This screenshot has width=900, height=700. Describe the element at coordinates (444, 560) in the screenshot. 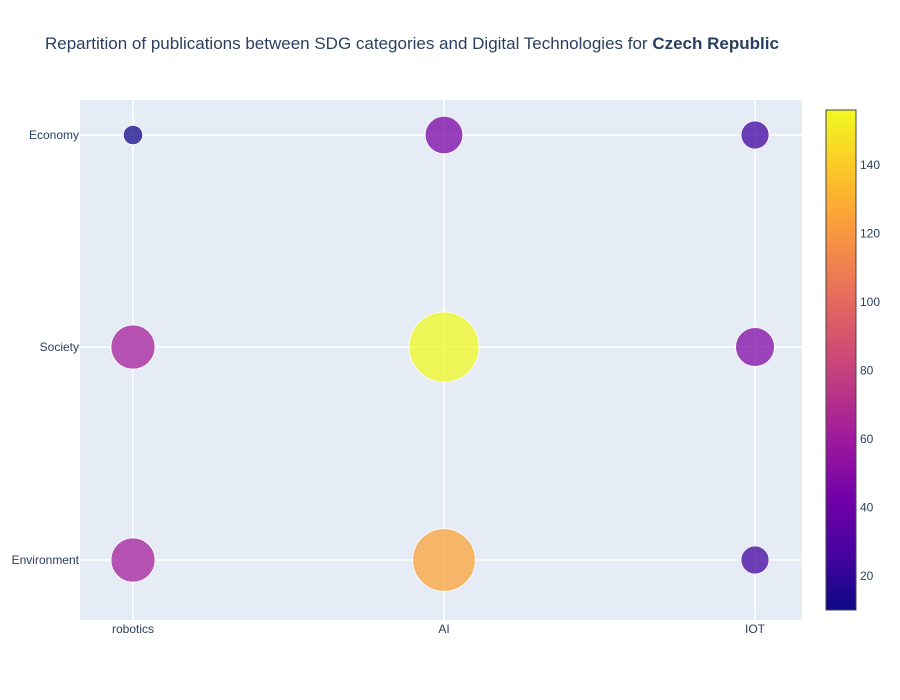

I see `bubble-ai-environment` at that location.